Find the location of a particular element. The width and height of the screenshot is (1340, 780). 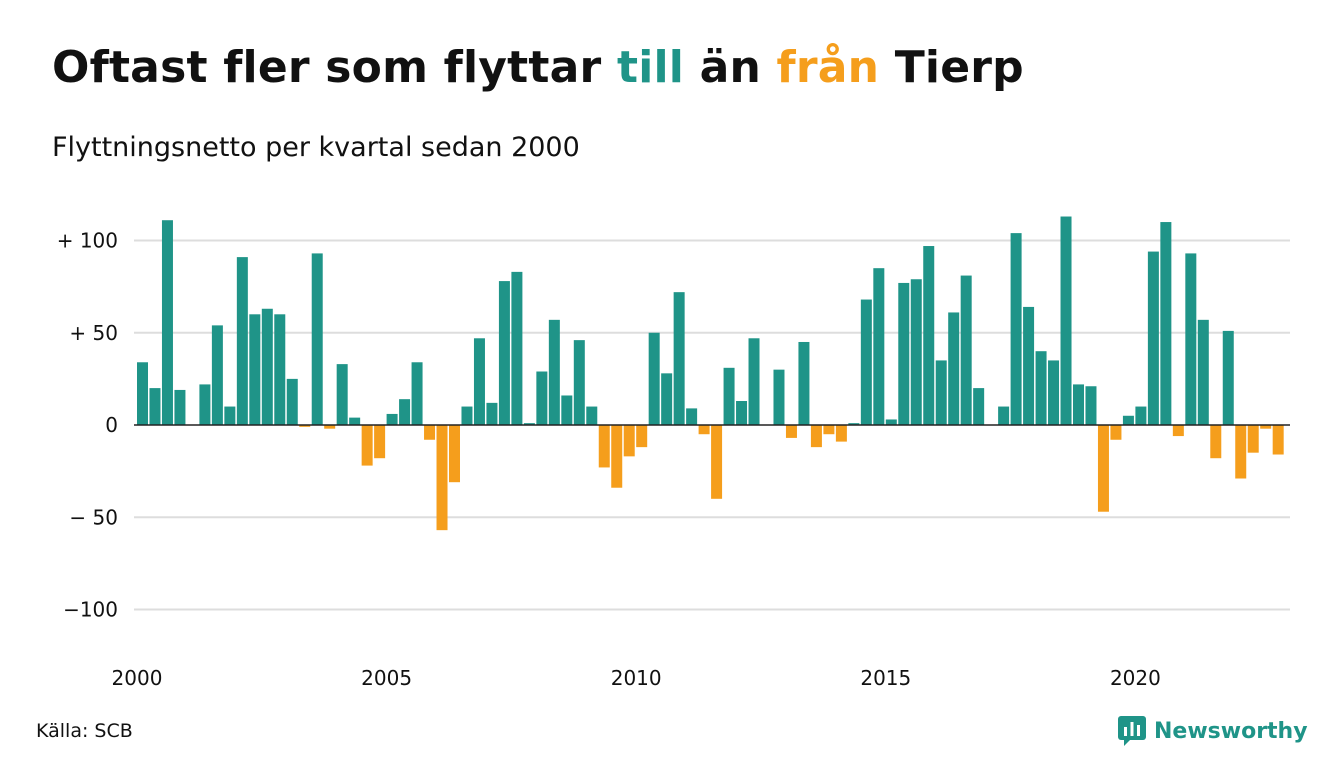

source-note: Källa: SCB is located at coordinates (84, 731).